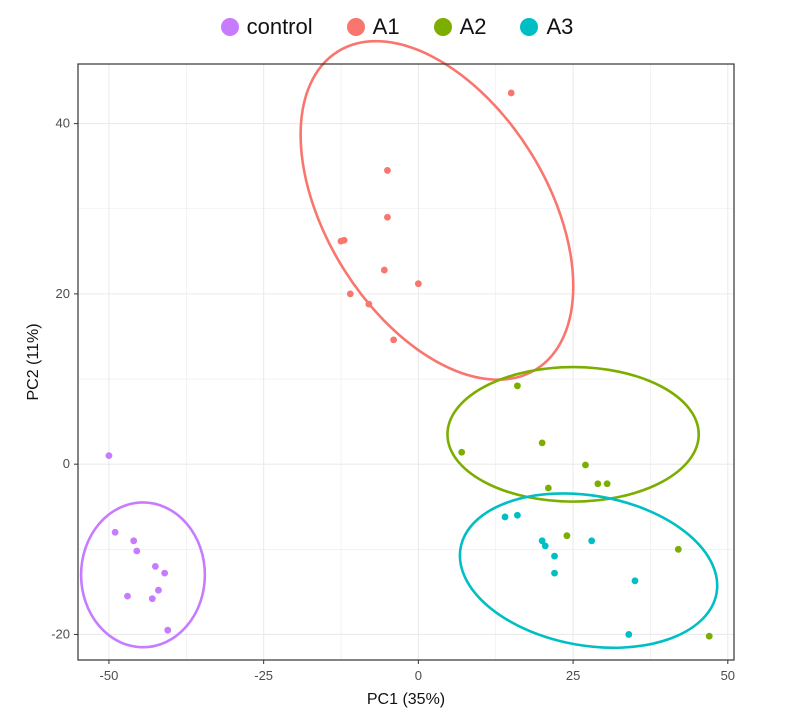 The image size is (794, 728). I want to click on y-axis-title: PC2 (11%), so click(33, 361).